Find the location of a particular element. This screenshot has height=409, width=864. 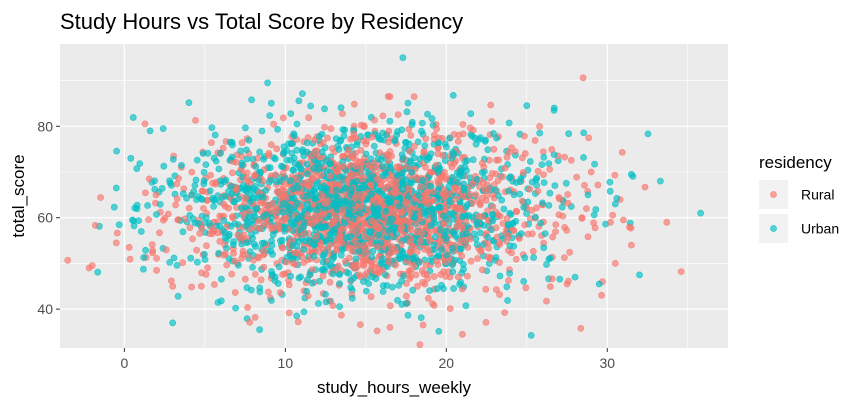

legend-items: Rural Urban is located at coordinates (799, 211).